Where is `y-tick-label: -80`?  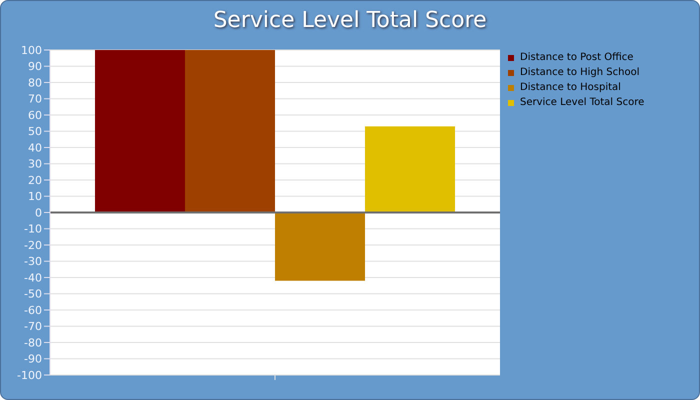 y-tick-label: -80 is located at coordinates (33, 343).